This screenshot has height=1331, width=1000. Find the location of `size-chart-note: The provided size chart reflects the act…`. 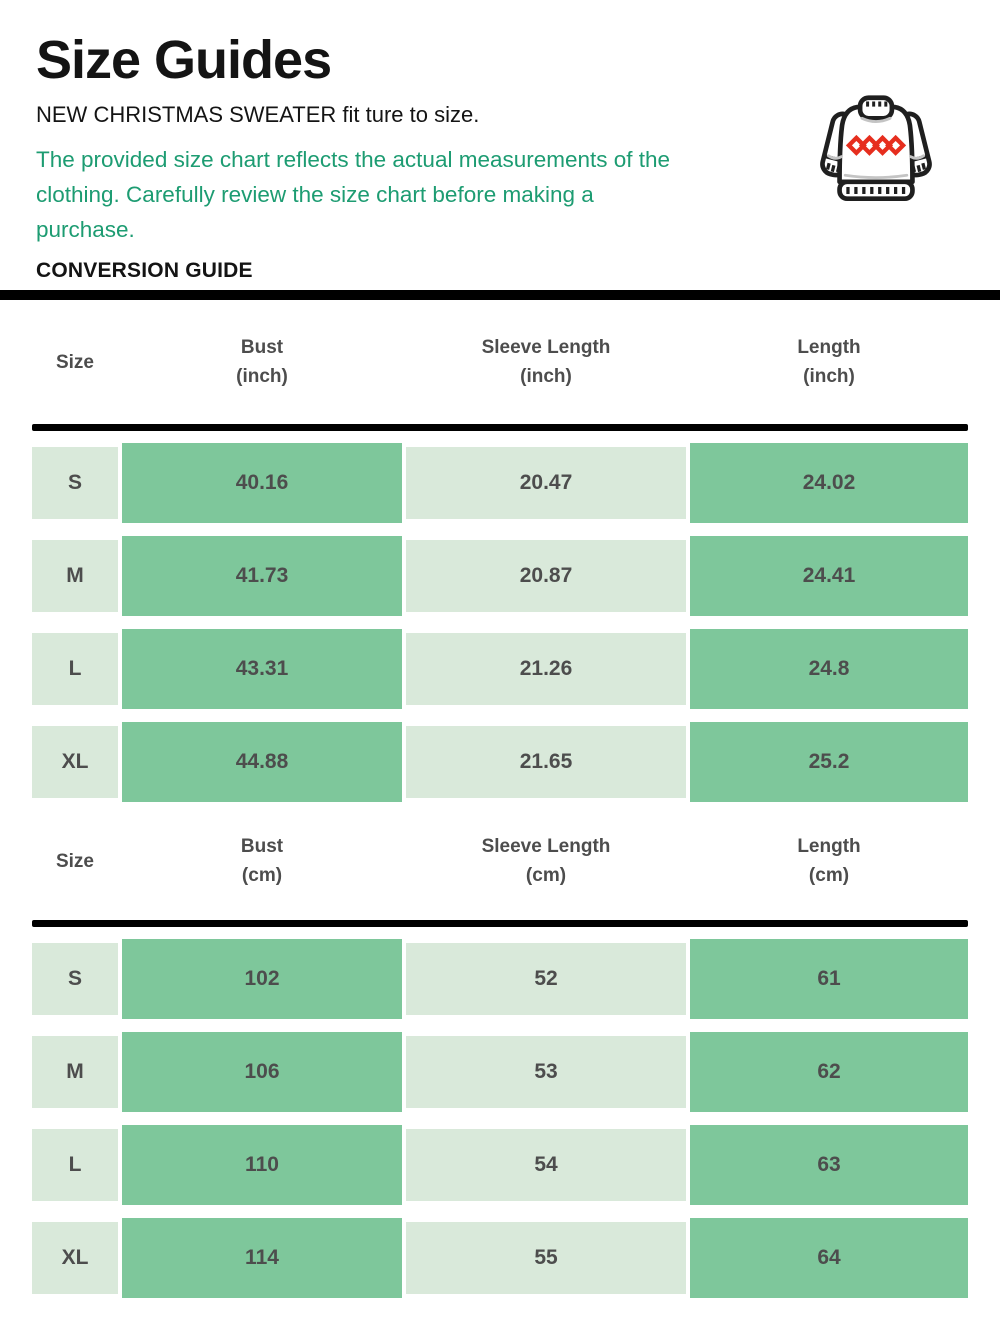

size-chart-note: The provided size chart reflects the act… is located at coordinates (353, 194).